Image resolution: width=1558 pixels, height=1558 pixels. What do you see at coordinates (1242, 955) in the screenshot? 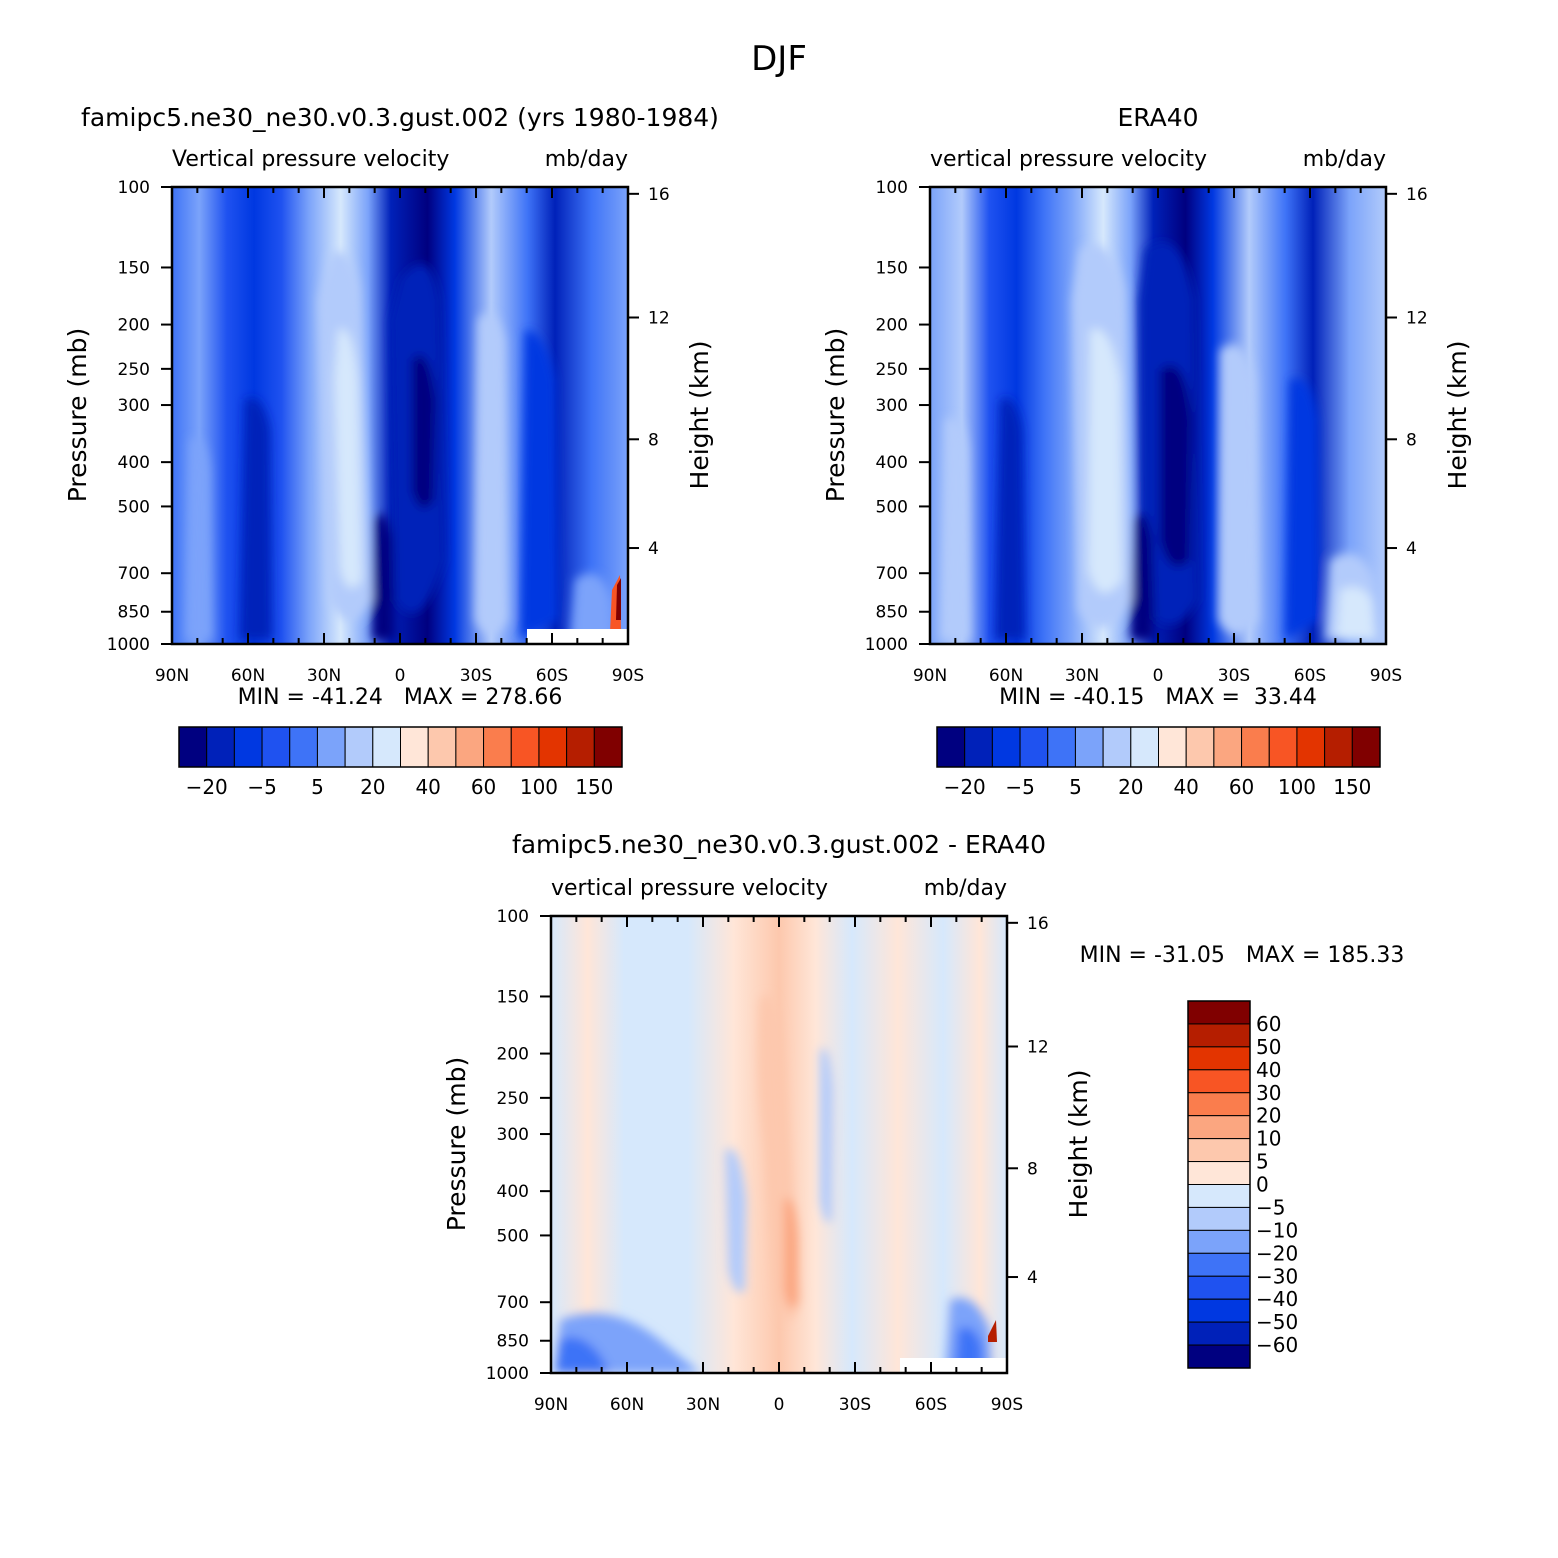
I see `panel-diff-stats: MIN = -31.05 MAX = 185.33` at bounding box center [1242, 955].